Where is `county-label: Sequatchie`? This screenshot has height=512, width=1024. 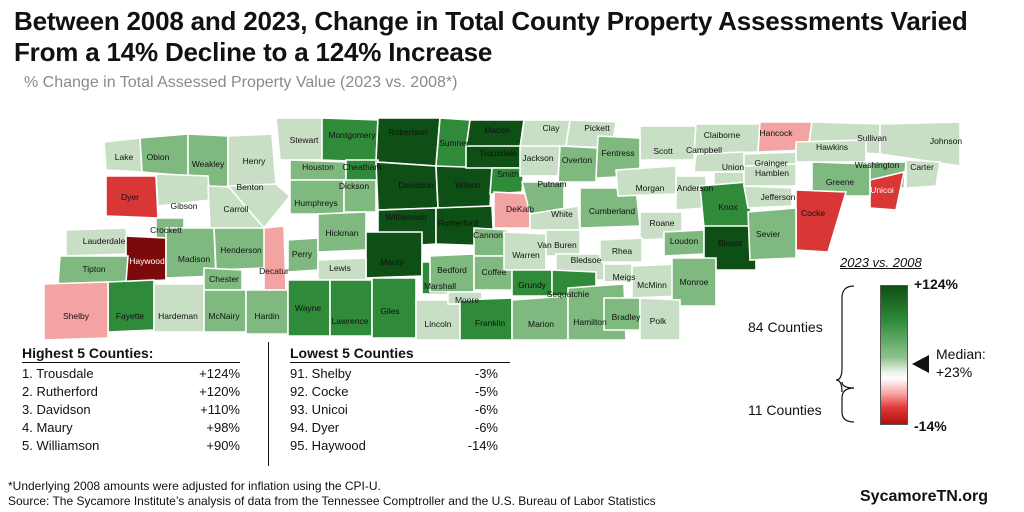
county-label: Sequatchie is located at coordinates (568, 294).